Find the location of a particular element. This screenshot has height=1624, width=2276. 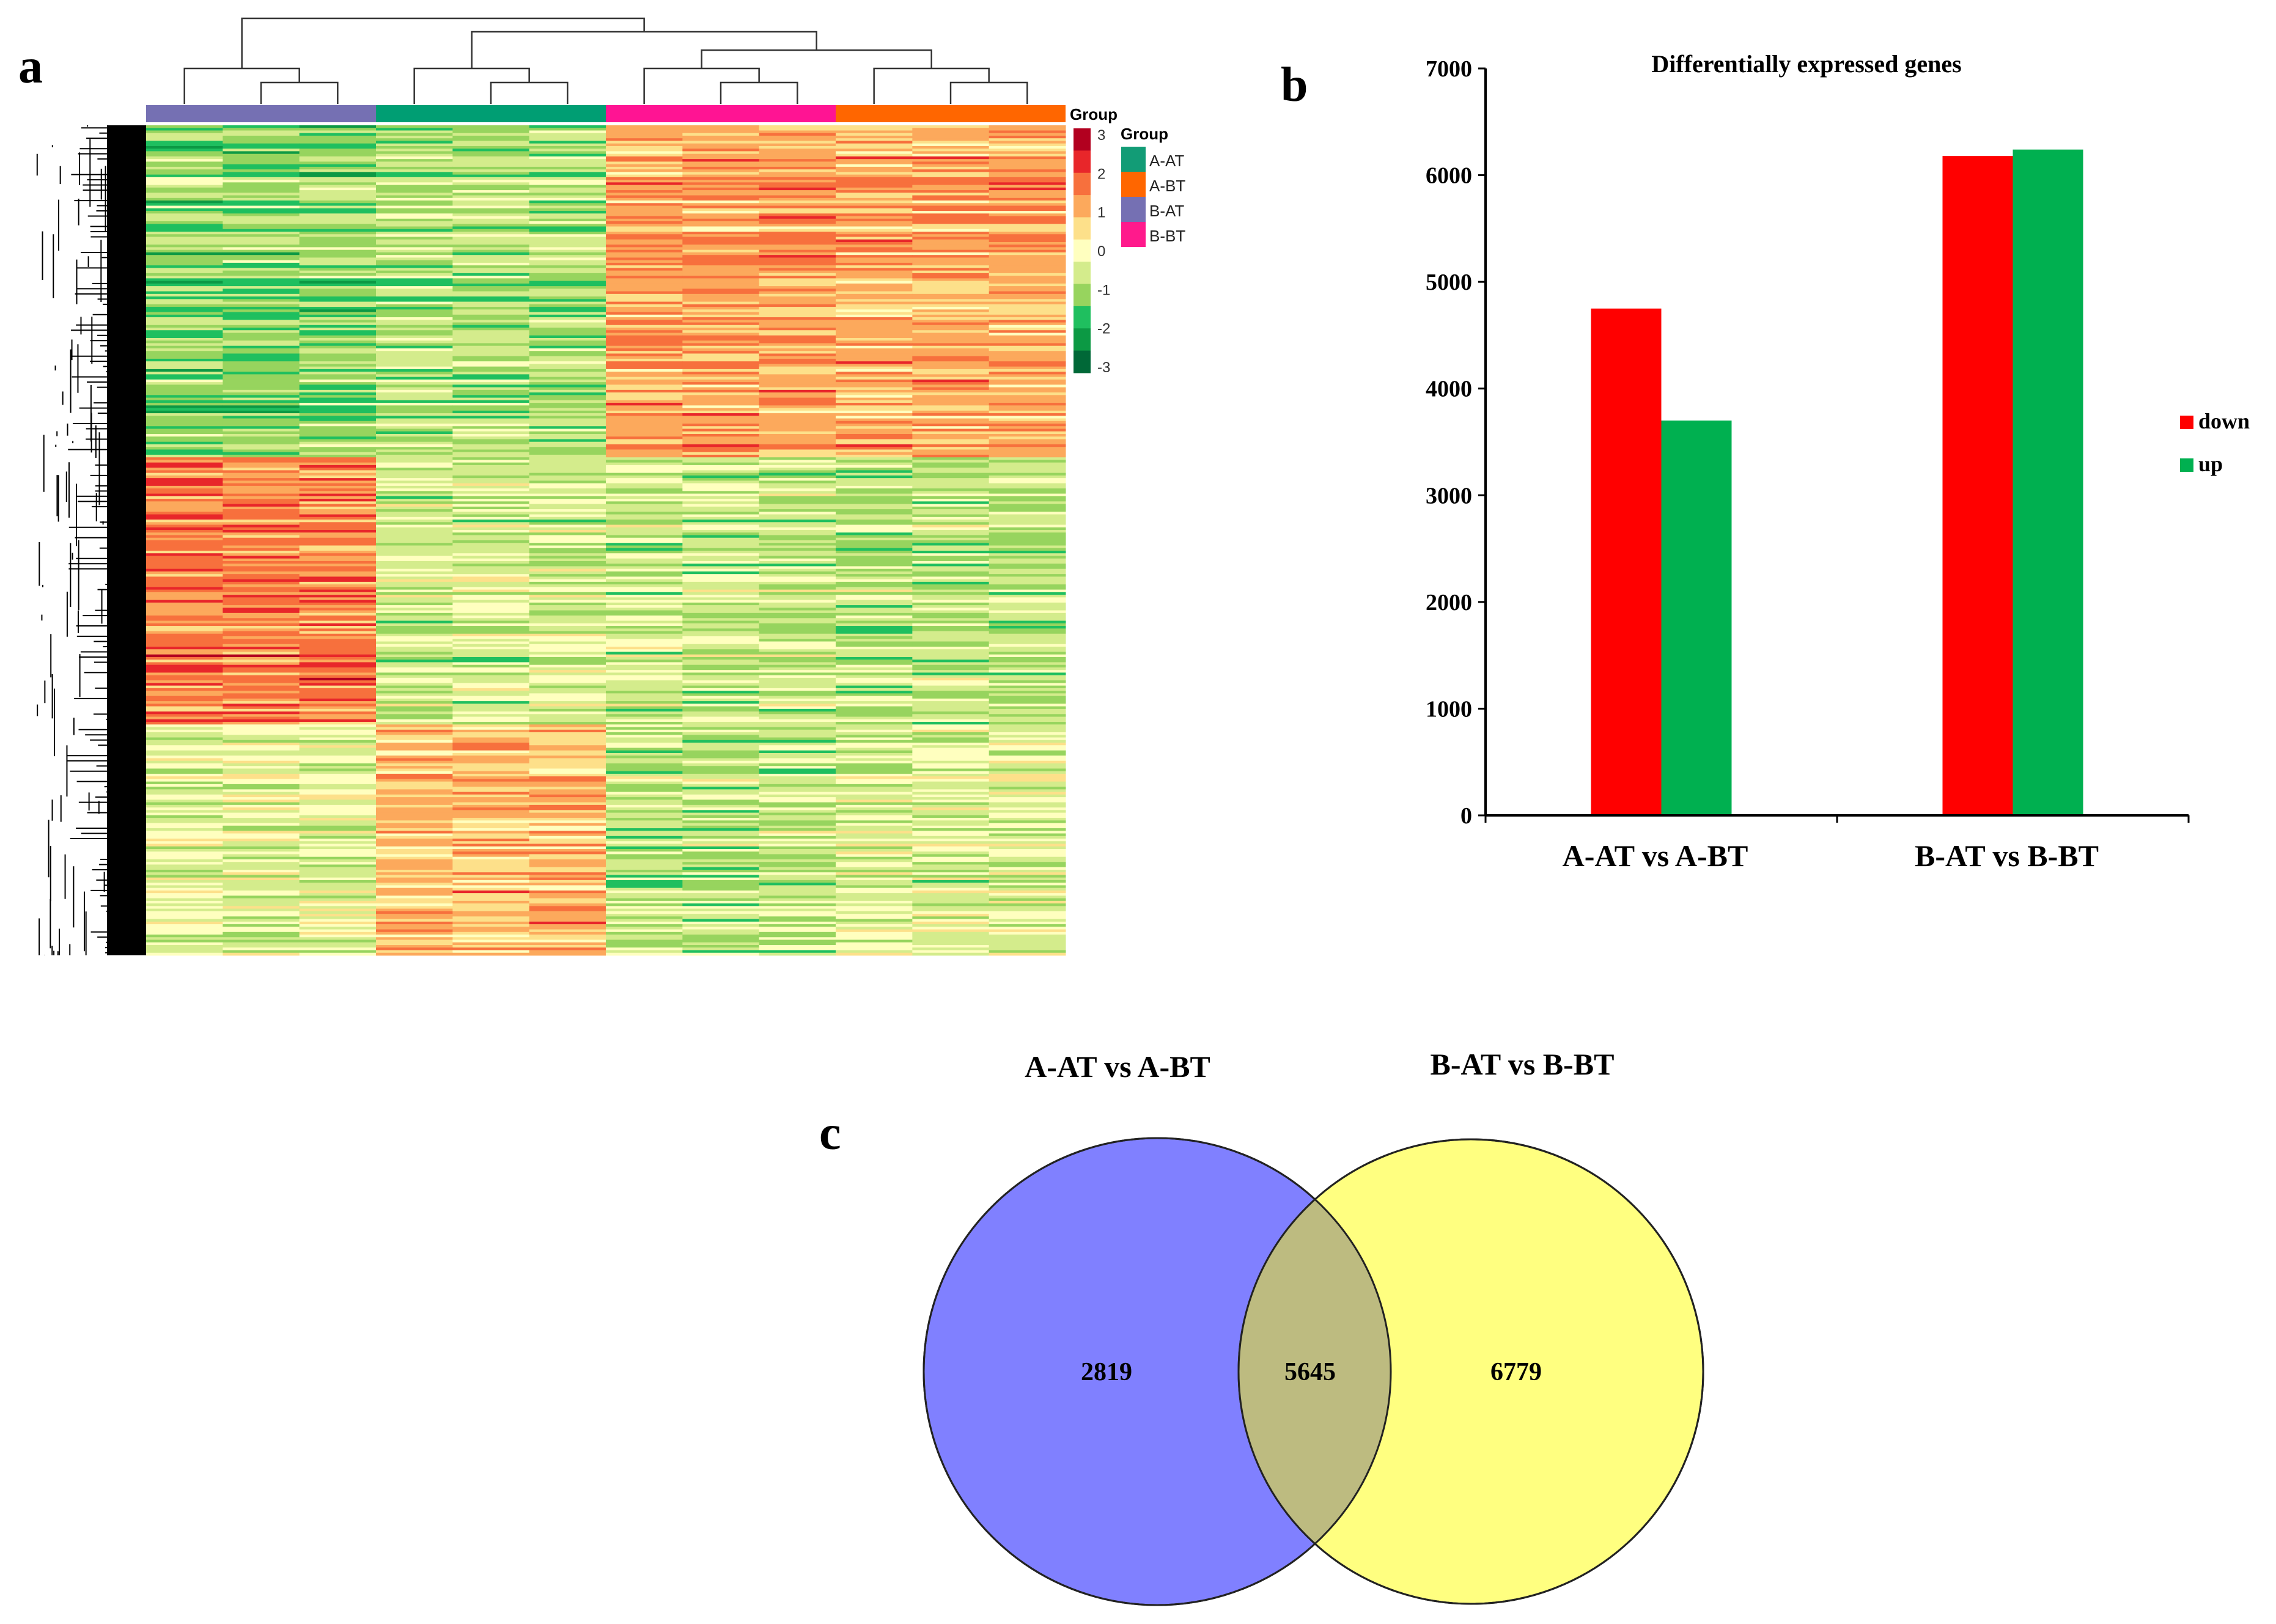

legend-label: A-AT is located at coordinates (1166, 161).